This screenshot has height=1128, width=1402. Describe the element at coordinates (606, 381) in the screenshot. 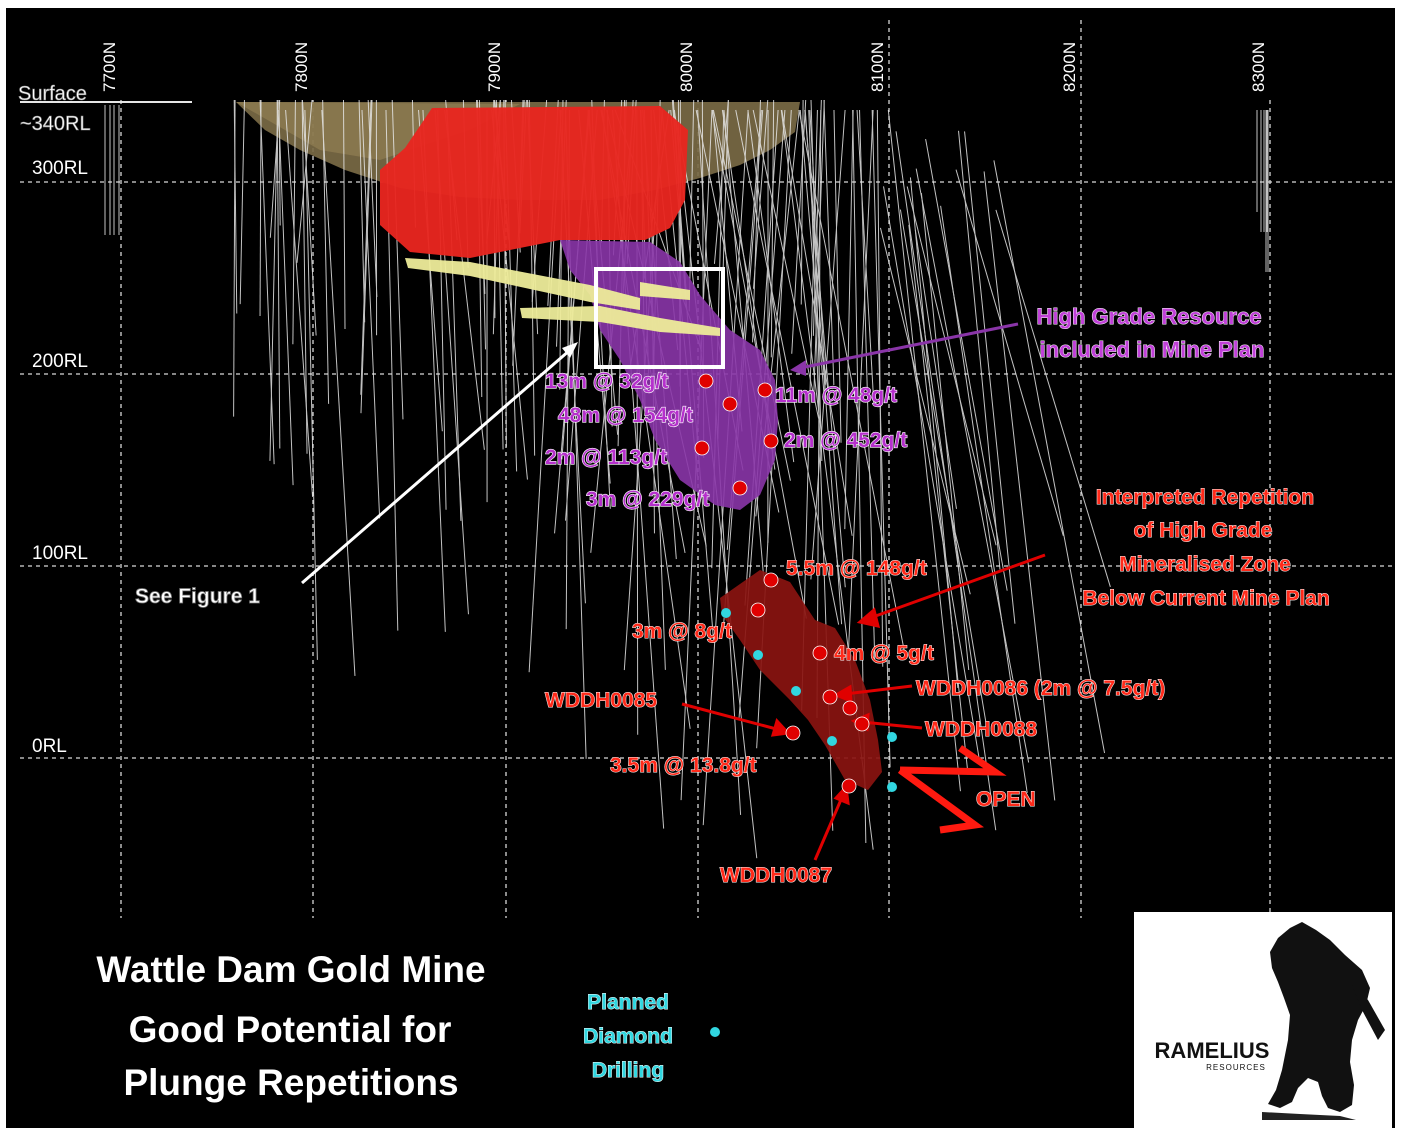

I see `intercept-label: 13m @ 32g/t` at that location.